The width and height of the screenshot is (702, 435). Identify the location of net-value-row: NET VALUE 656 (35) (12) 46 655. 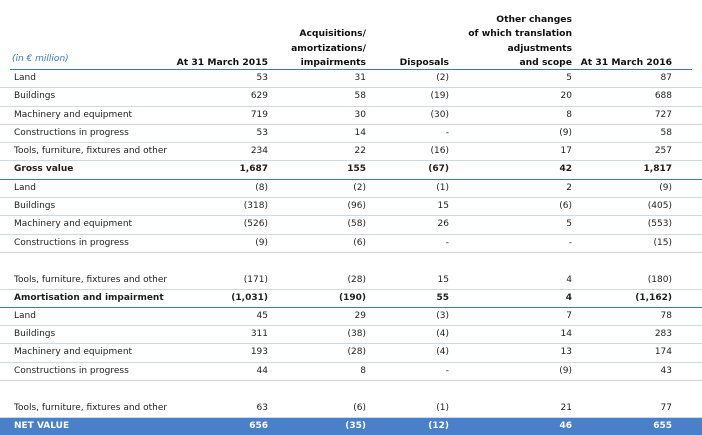
(351, 426).